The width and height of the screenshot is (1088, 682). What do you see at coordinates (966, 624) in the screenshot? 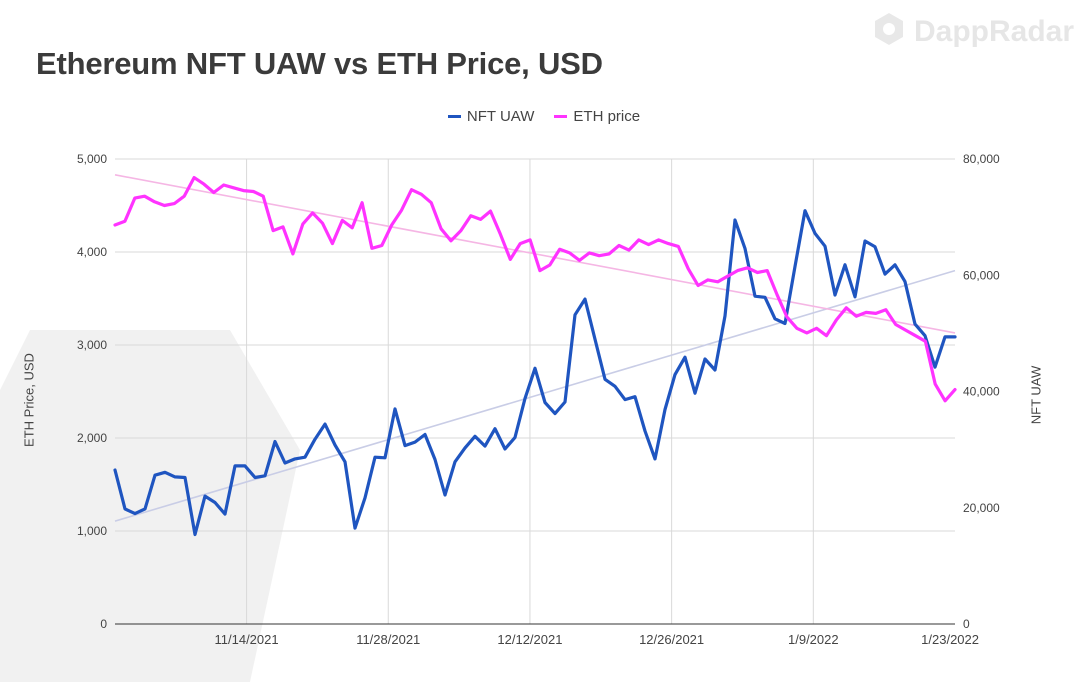
I see `y-right-tick-label: 0` at bounding box center [966, 624].